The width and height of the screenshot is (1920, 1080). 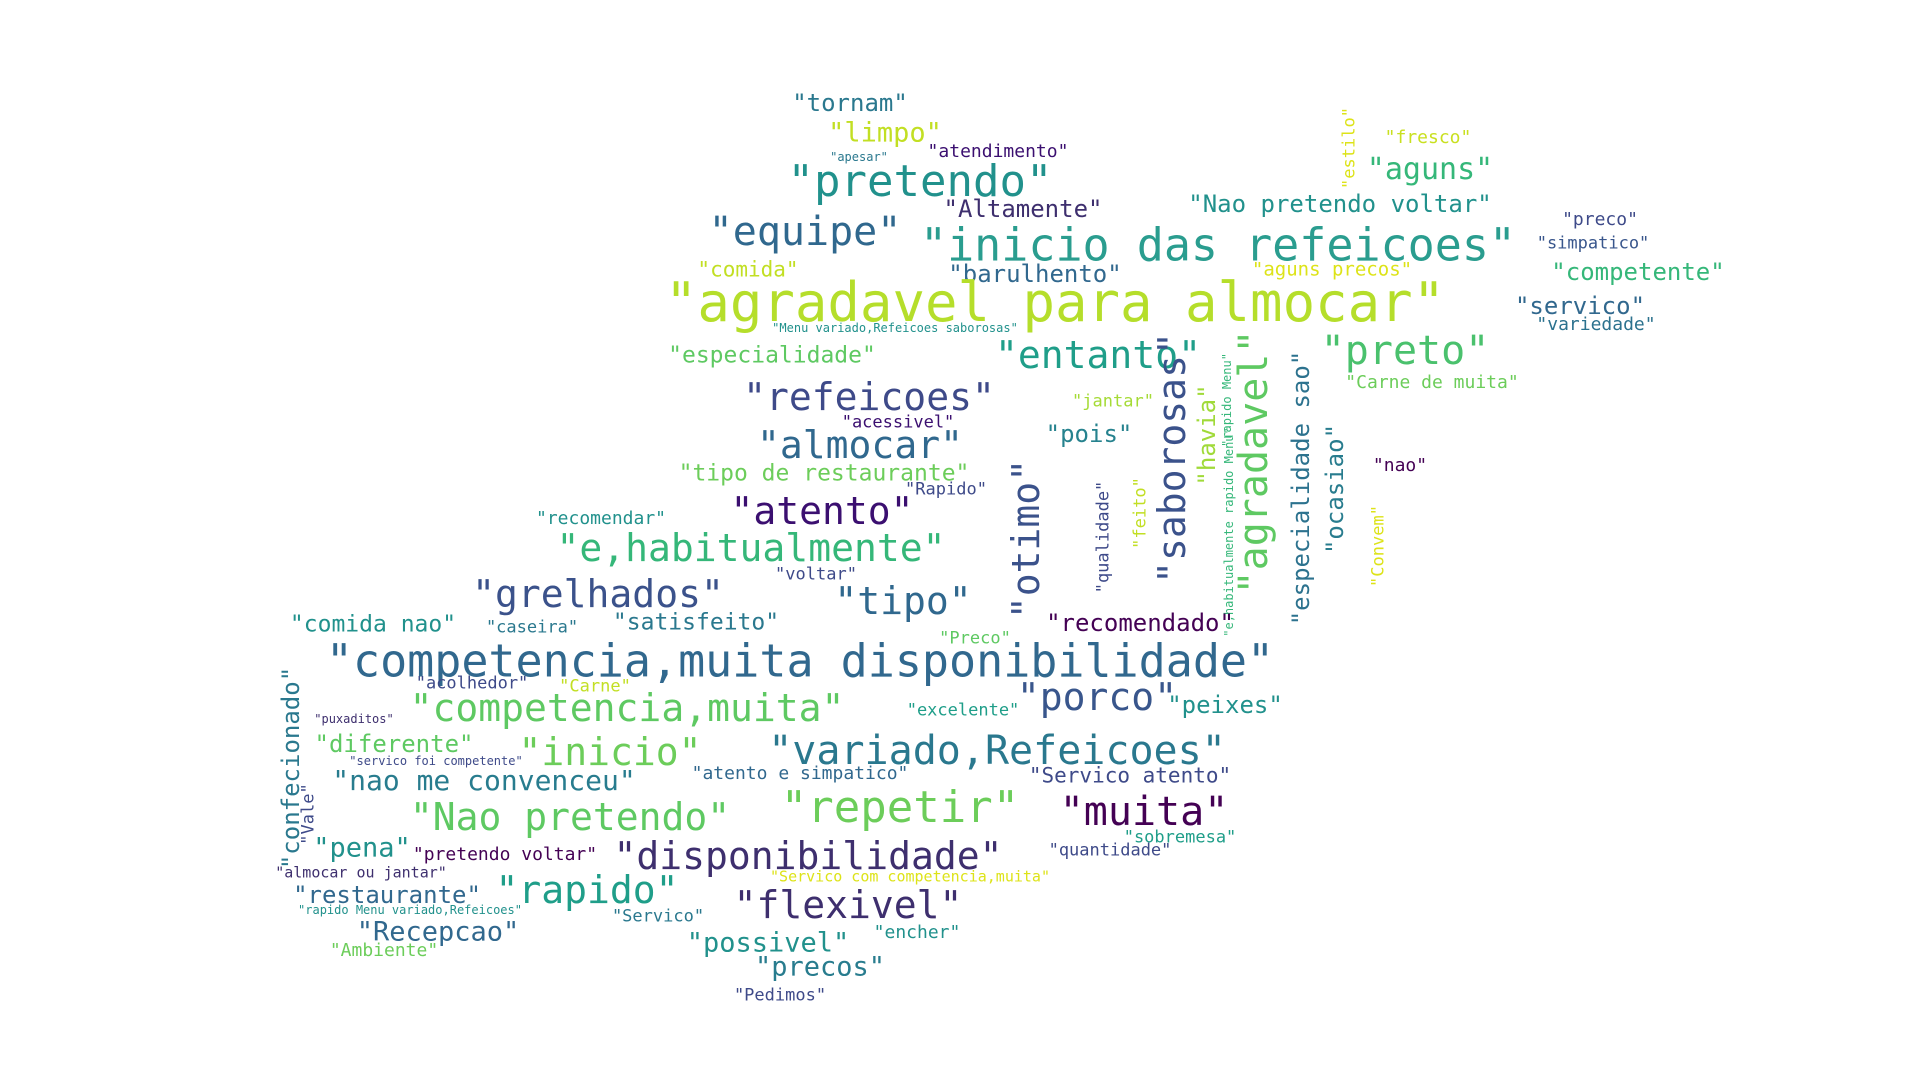 What do you see at coordinates (1110, 850) in the screenshot?
I see `cloud-word: "quantidade"` at bounding box center [1110, 850].